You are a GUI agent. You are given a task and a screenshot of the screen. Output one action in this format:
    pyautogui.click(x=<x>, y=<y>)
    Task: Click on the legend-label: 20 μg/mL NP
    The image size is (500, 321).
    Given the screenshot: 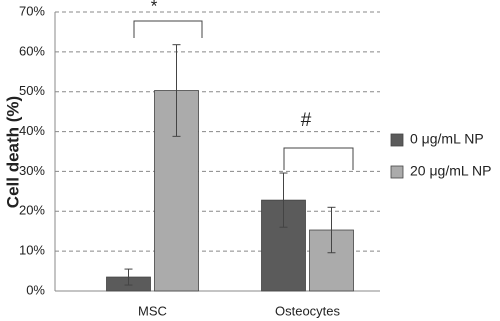 What is the action you would take?
    pyautogui.click(x=450, y=171)
    